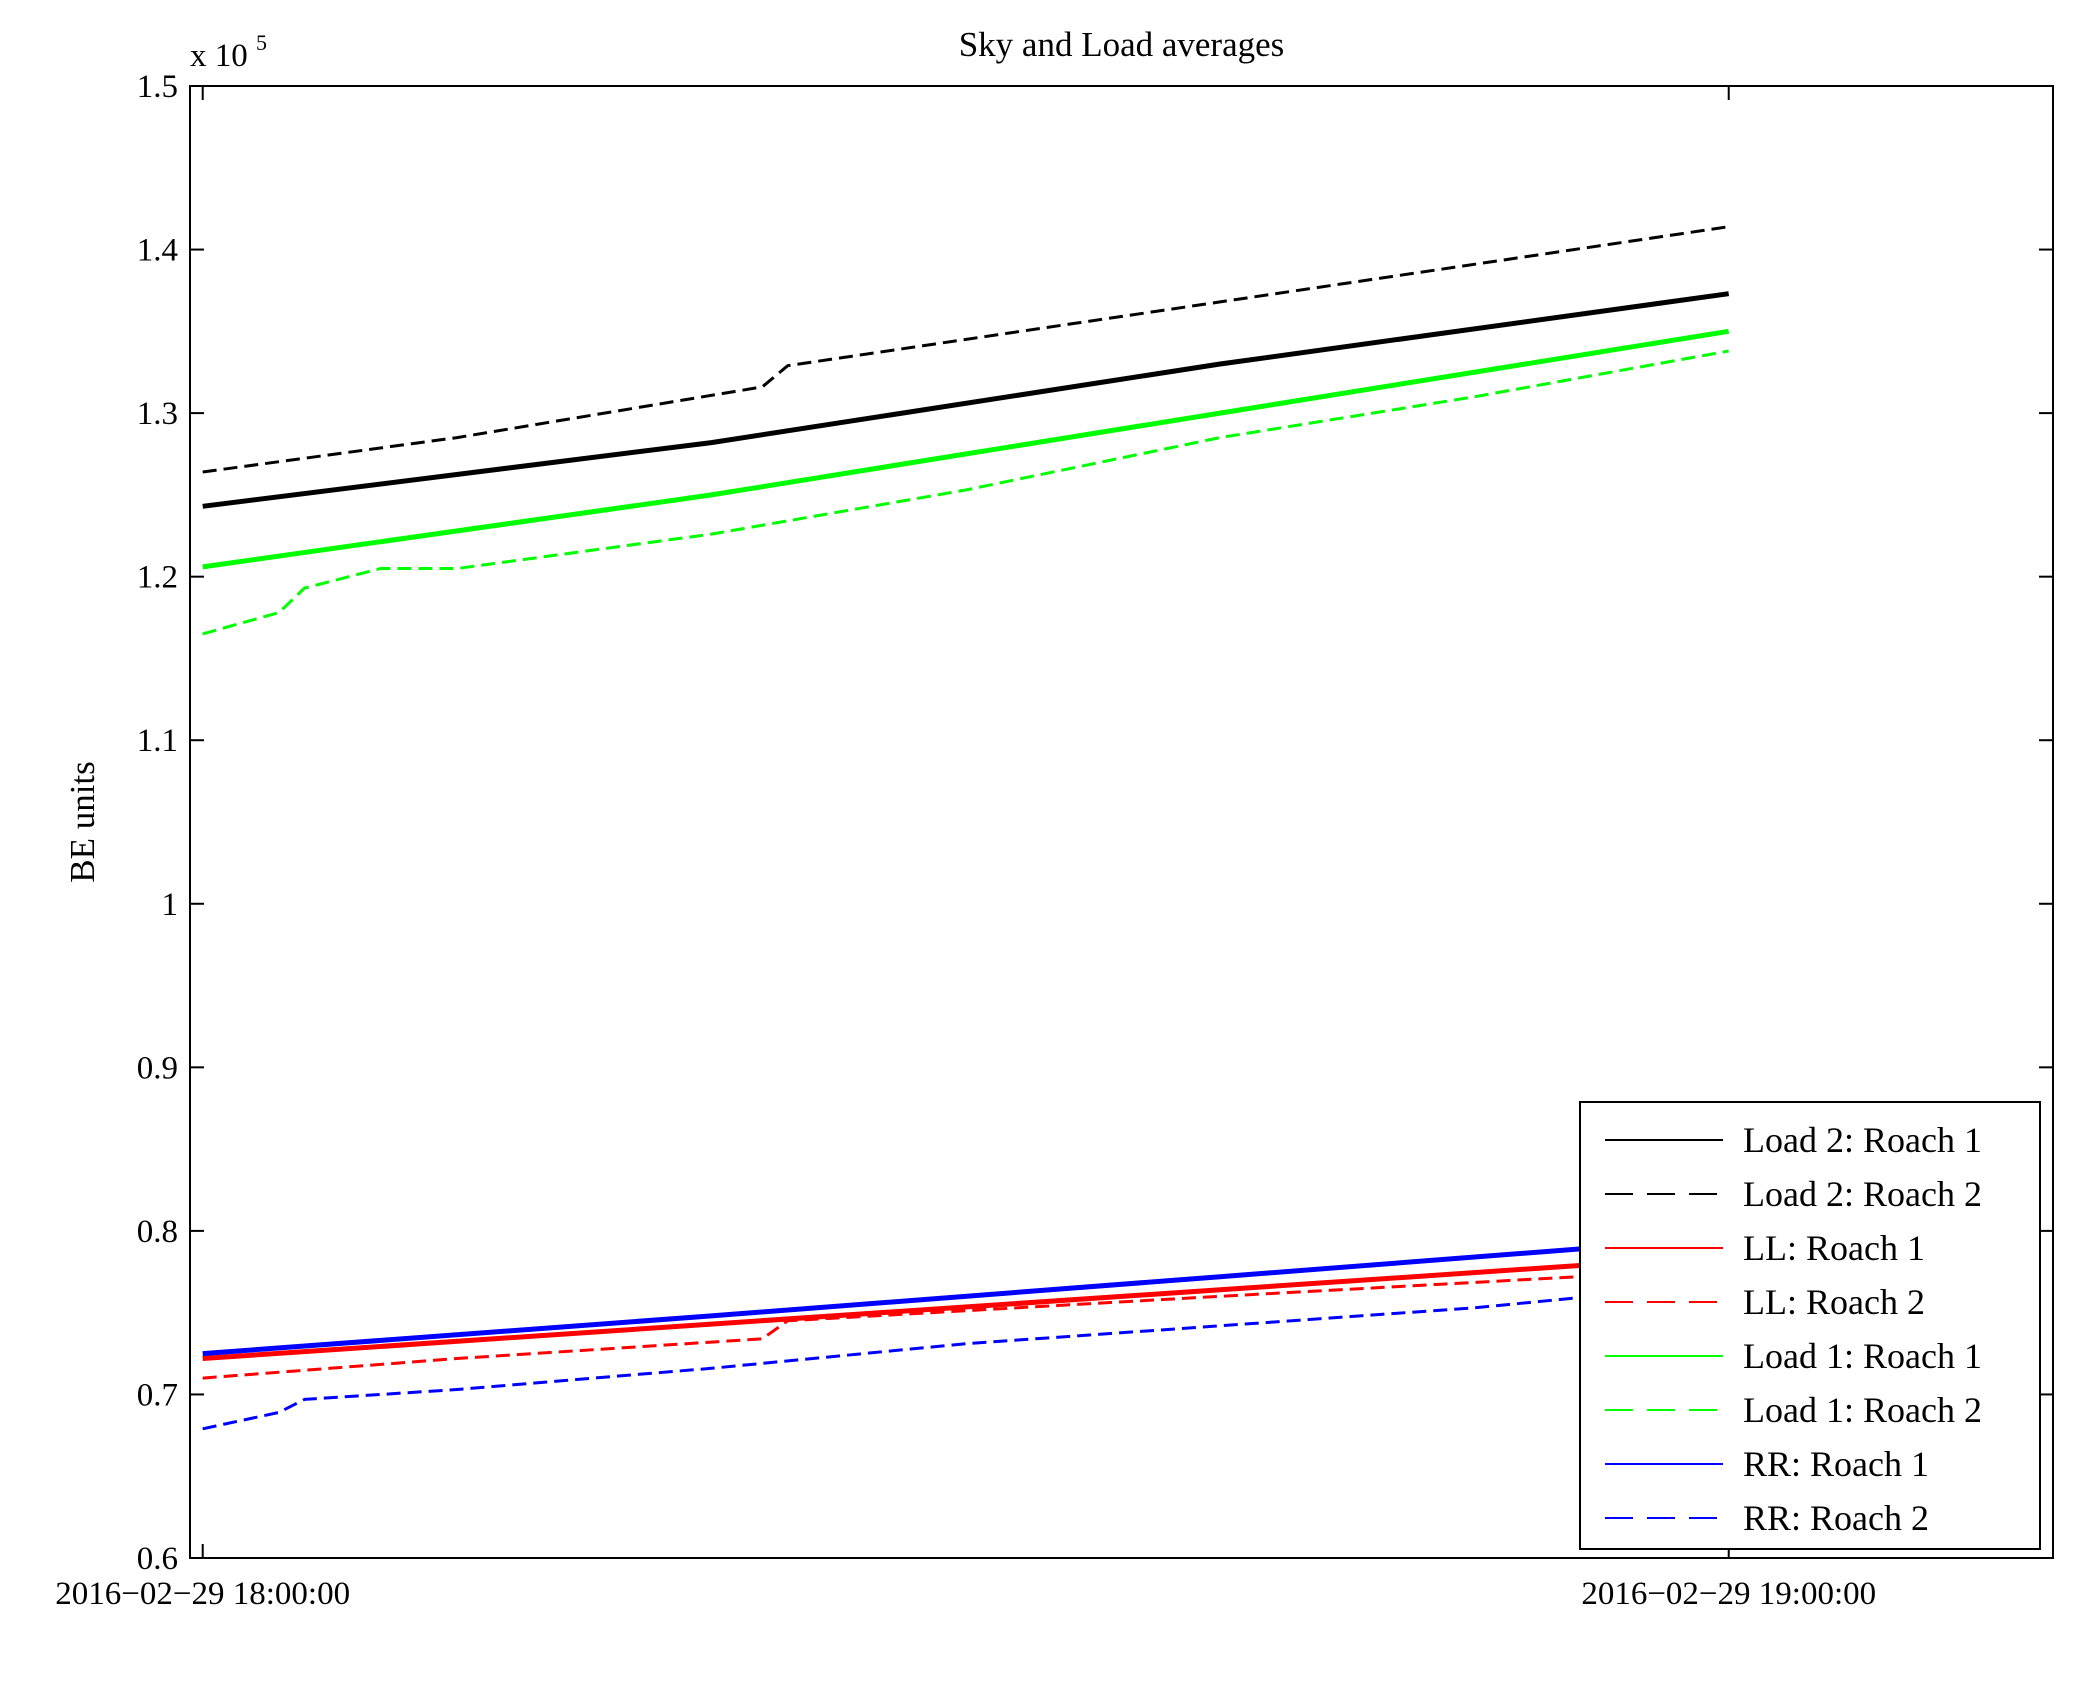  I want to click on y-axis-label: BE units, so click(82, 822).